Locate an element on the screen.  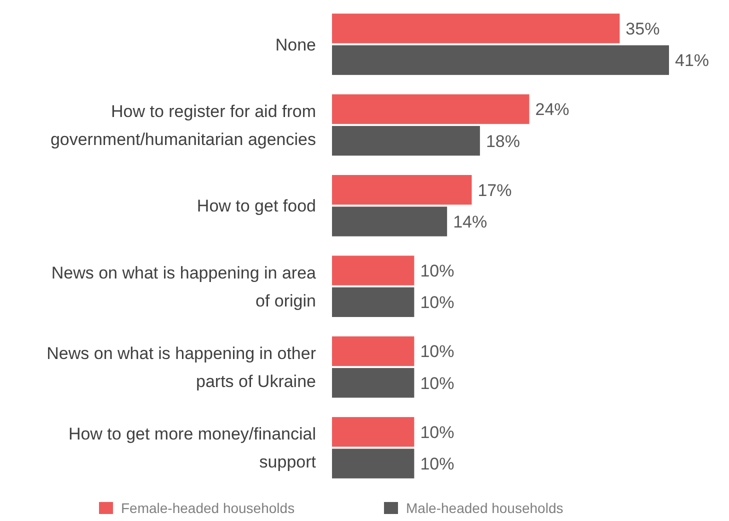
legend-label: Female-headed households is located at coordinates (208, 508).